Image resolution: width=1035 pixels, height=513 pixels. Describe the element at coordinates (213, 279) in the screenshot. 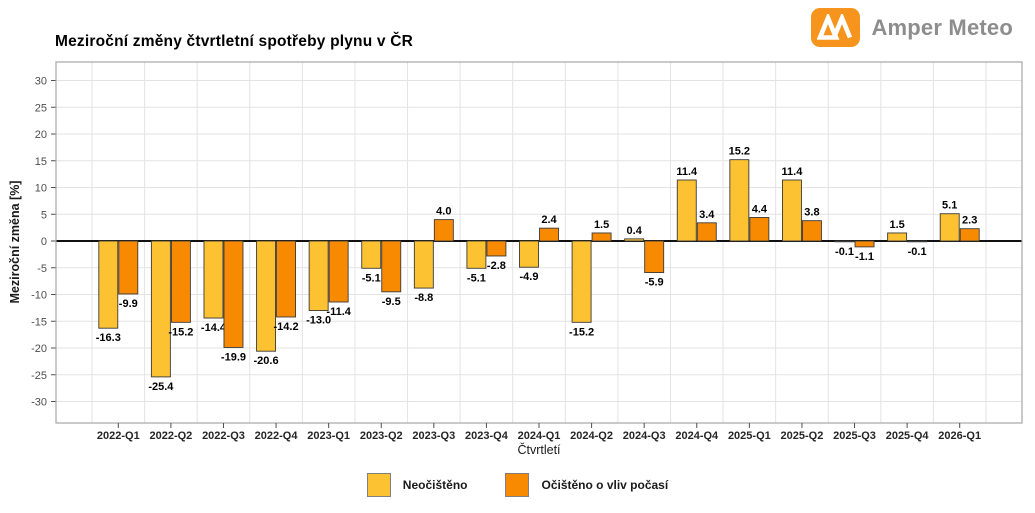

I see `bar-neocisteno-2022-Q3` at that location.